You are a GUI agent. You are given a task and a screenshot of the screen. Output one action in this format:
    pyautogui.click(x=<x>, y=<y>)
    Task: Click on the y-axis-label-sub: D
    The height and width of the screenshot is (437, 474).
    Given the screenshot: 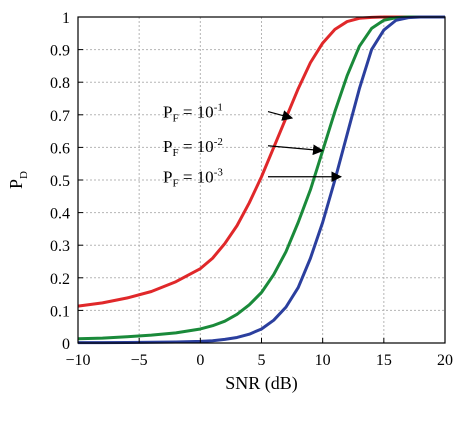 What is the action you would take?
    pyautogui.click(x=24, y=175)
    